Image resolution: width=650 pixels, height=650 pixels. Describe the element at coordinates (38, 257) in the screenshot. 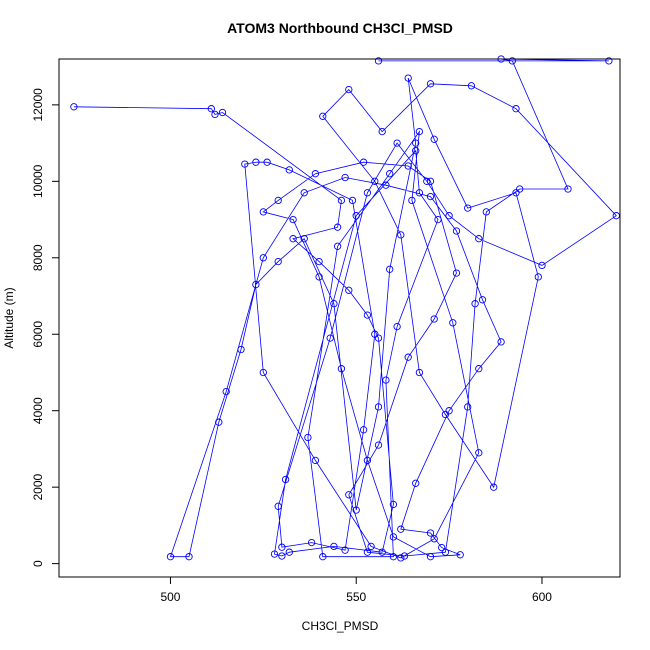

I see `y-tick-label: 8000` at that location.